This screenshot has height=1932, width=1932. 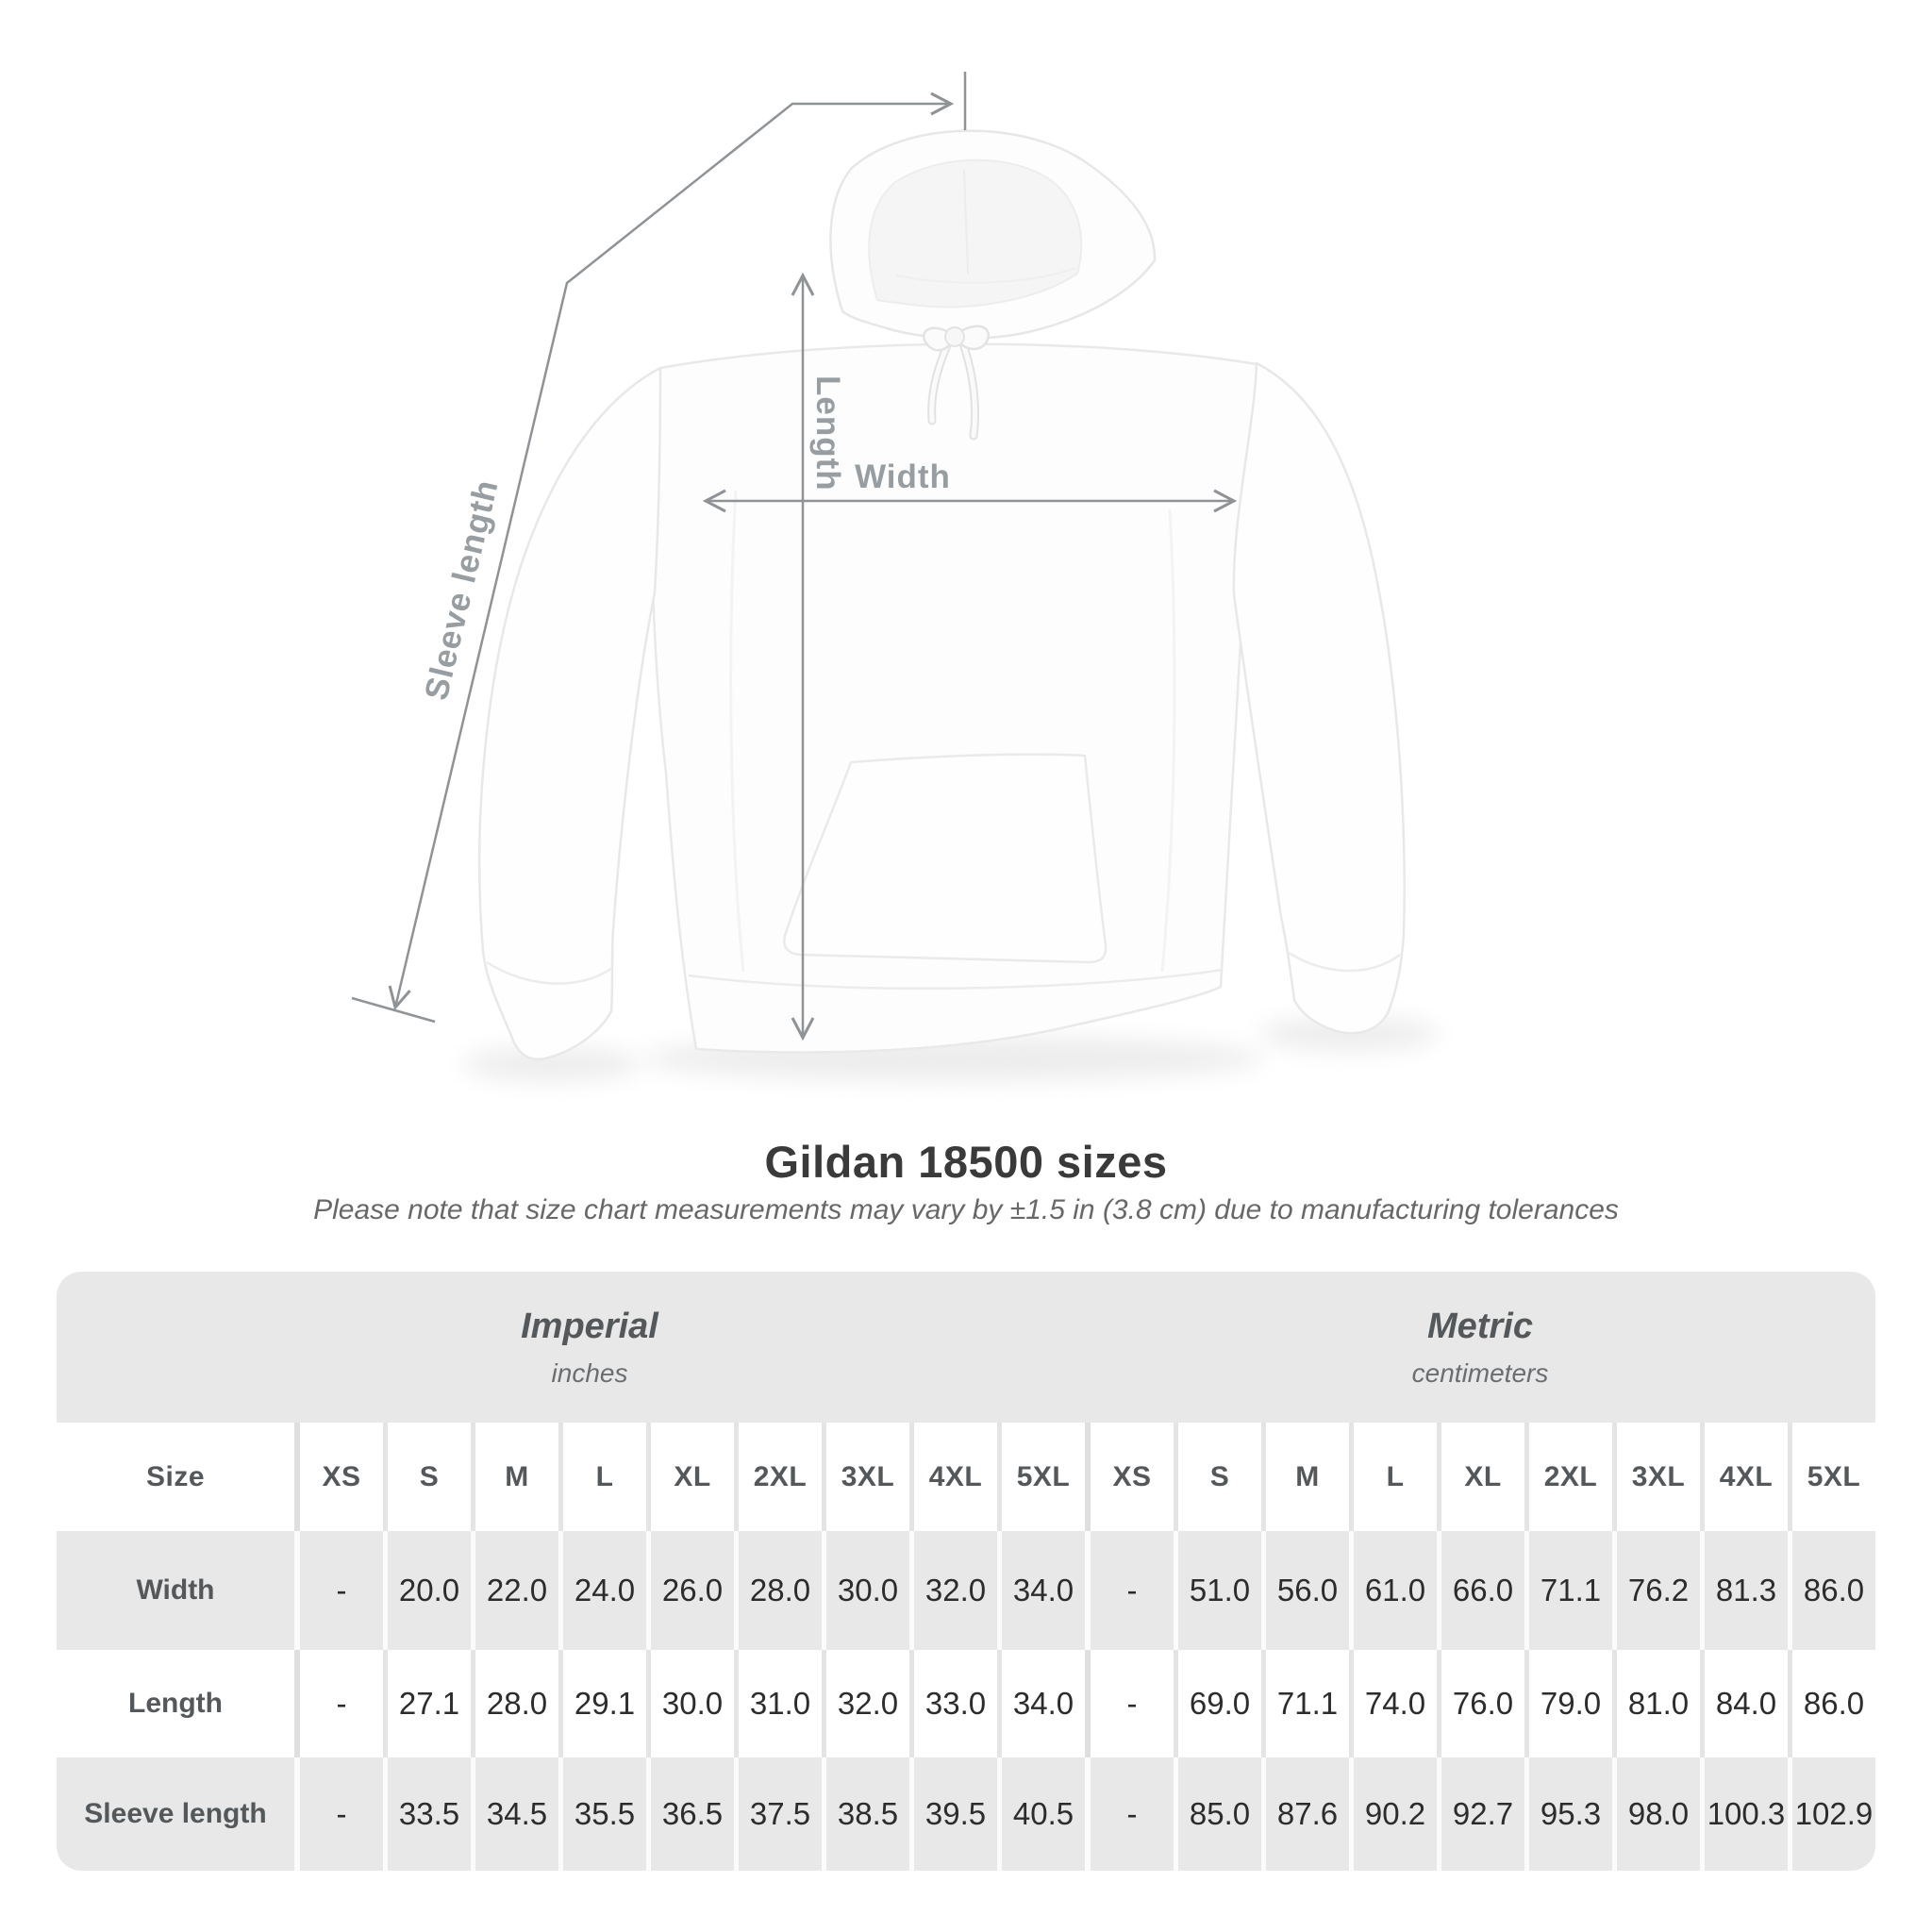 What do you see at coordinates (429, 1704) in the screenshot?
I see `measurement-cell: 27.1` at bounding box center [429, 1704].